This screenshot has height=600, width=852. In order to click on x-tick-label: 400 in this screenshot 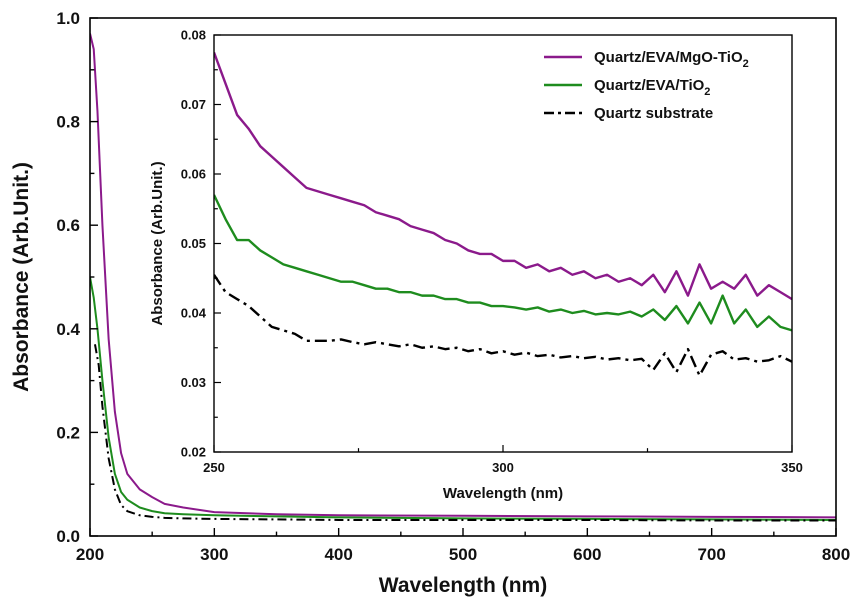, I will do `click(338, 554)`.